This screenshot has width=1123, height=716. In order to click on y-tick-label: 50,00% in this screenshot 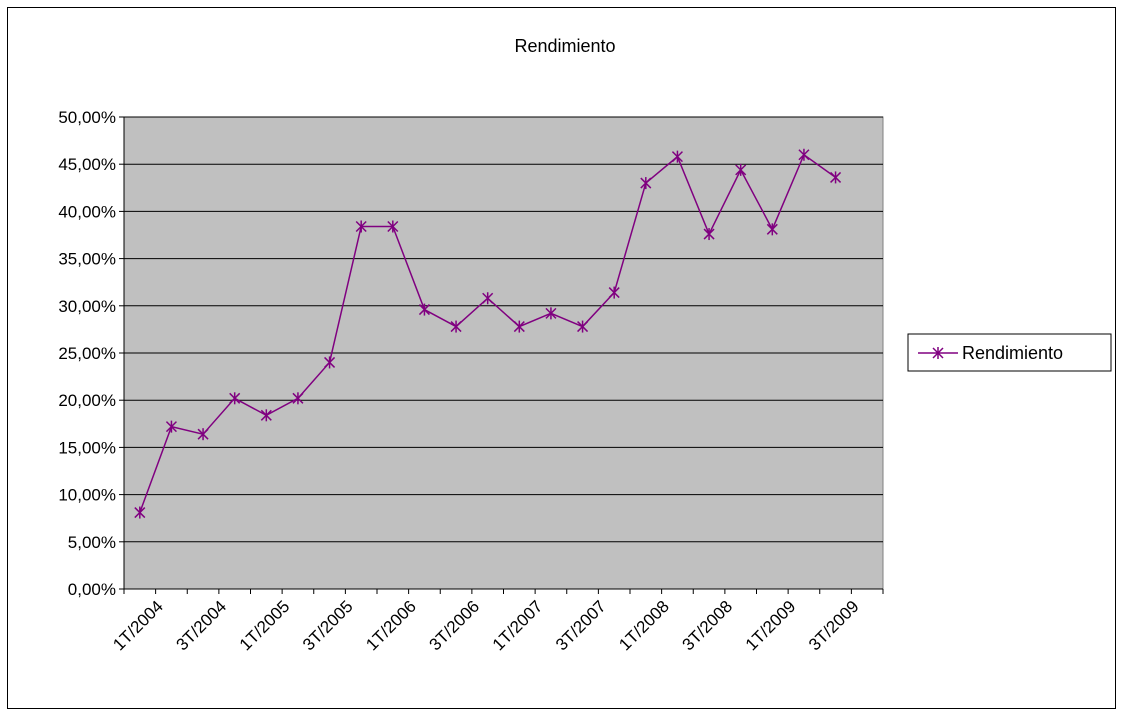, I will do `click(87, 117)`.